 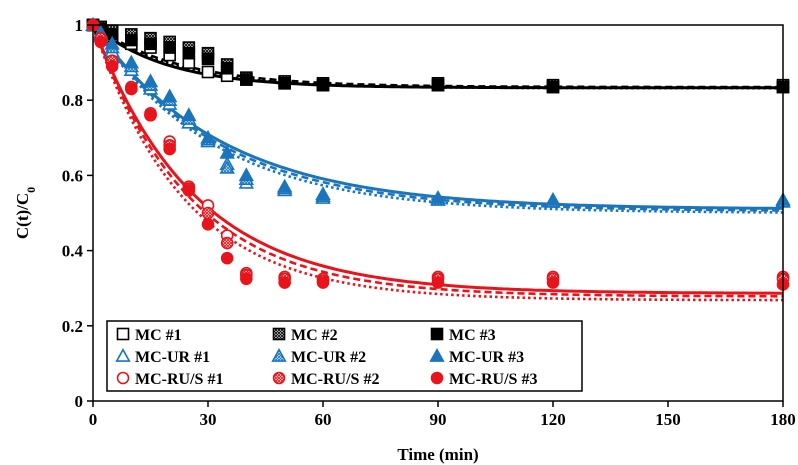 I want to click on legend-label: MC-UR #2, so click(x=328, y=357).